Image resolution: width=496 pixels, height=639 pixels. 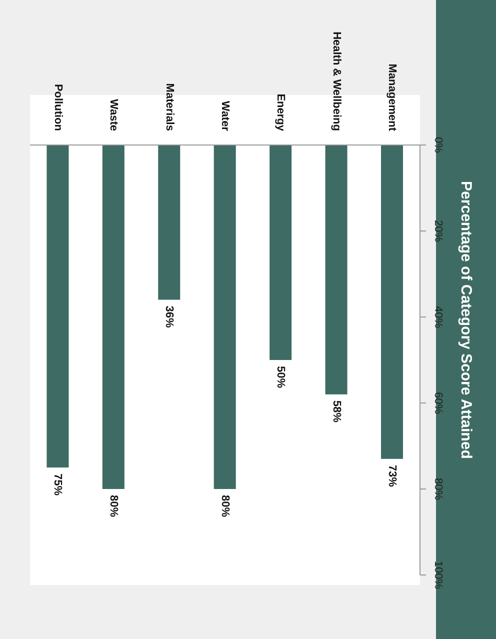 I want to click on y-tick-label: 80%, so click(x=438, y=489).